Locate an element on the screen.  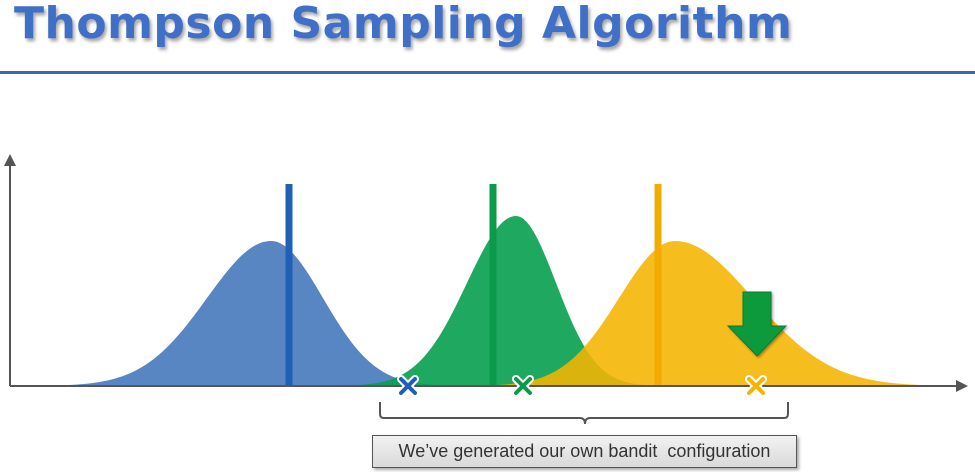
title-divider is located at coordinates (487, 72).